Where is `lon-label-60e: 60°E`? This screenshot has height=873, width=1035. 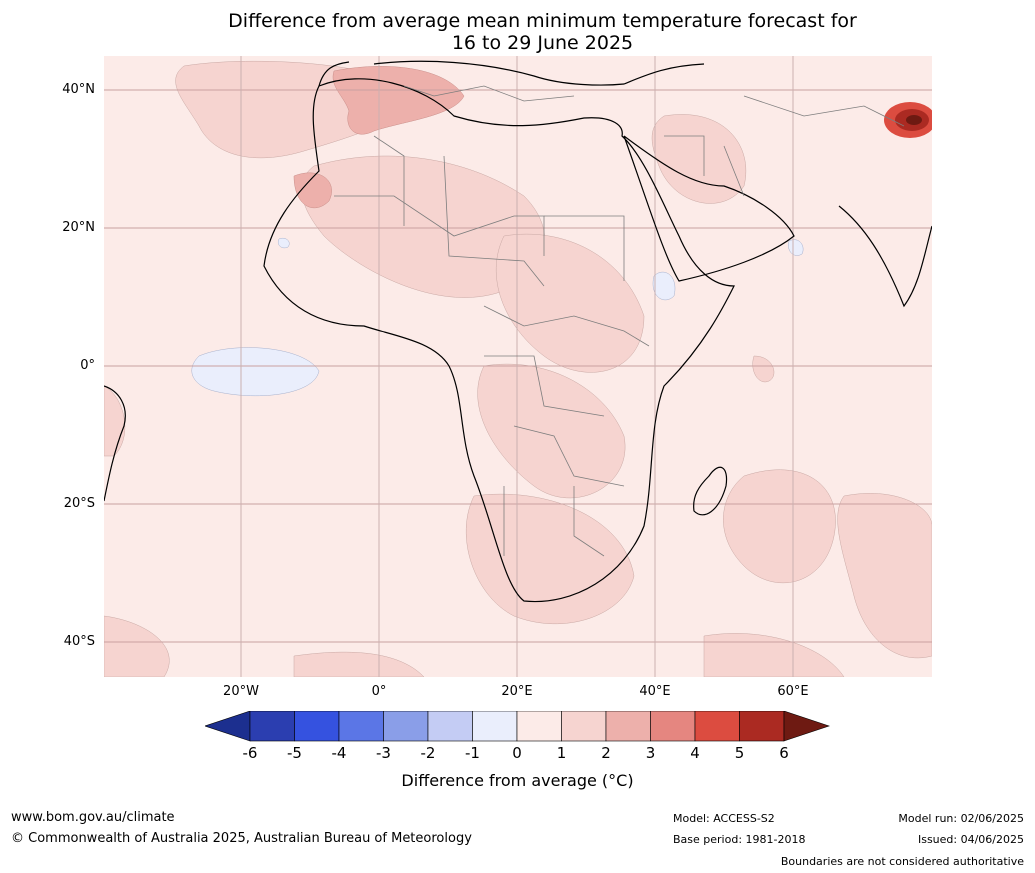 lon-label-60e: 60°E is located at coordinates (793, 691).